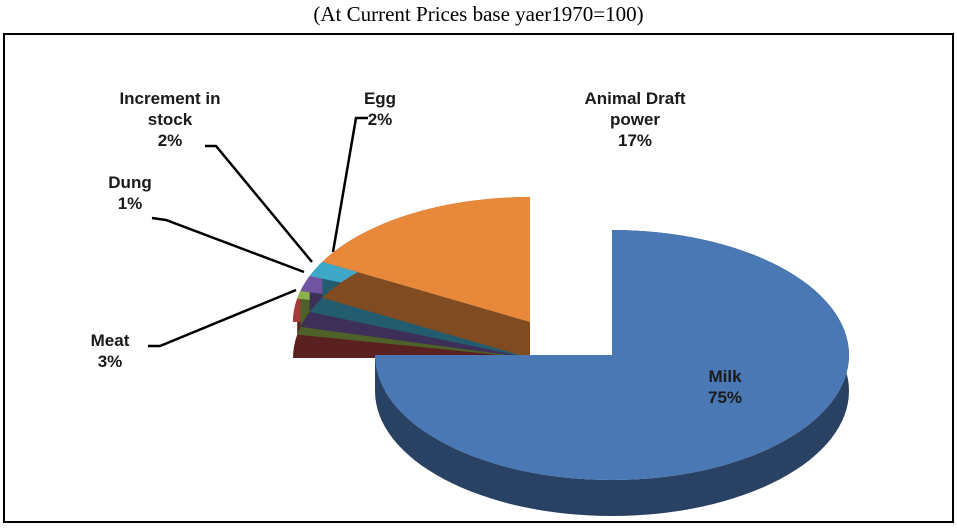  I want to click on slice-label: Meat 3%, so click(110, 351).